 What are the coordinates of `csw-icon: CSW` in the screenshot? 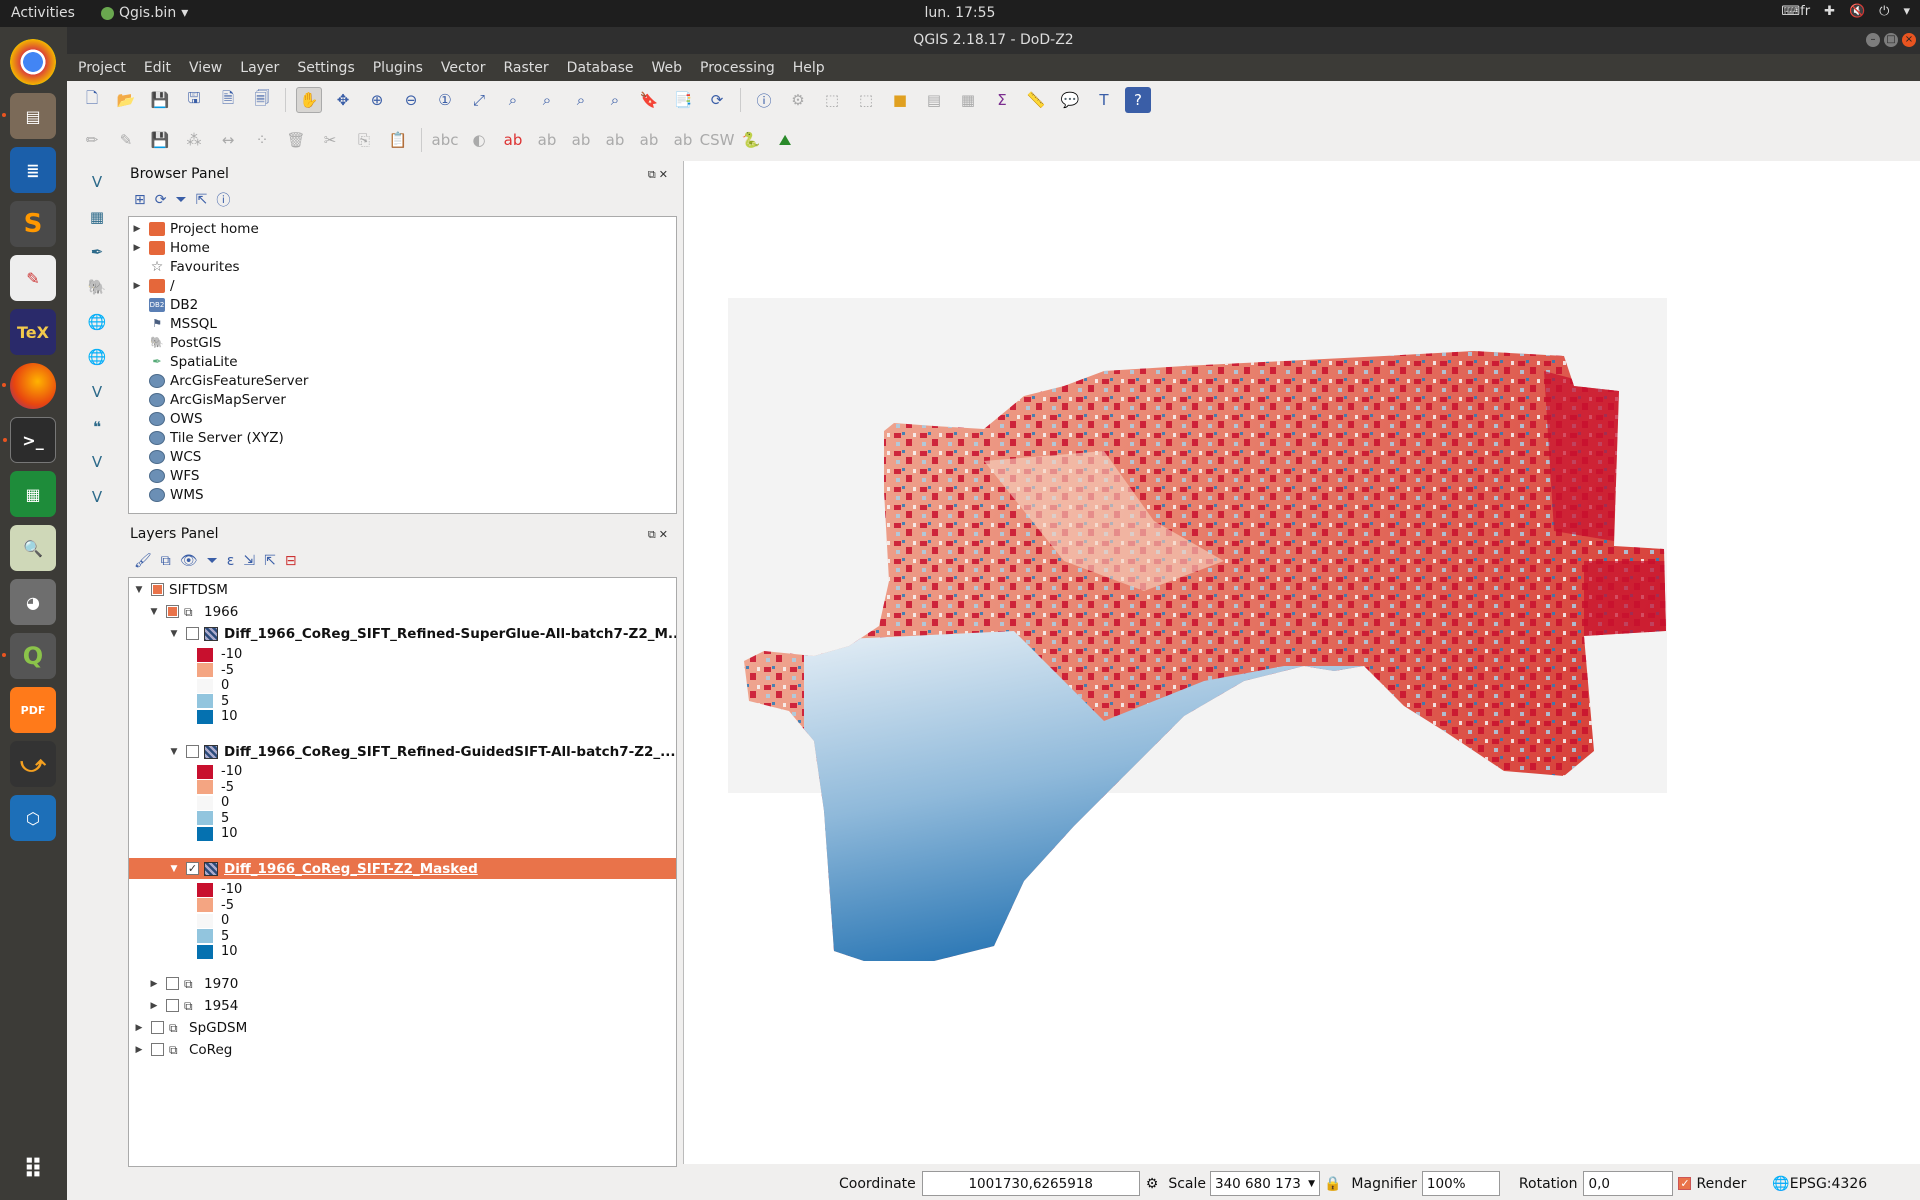 It's located at (717, 140).